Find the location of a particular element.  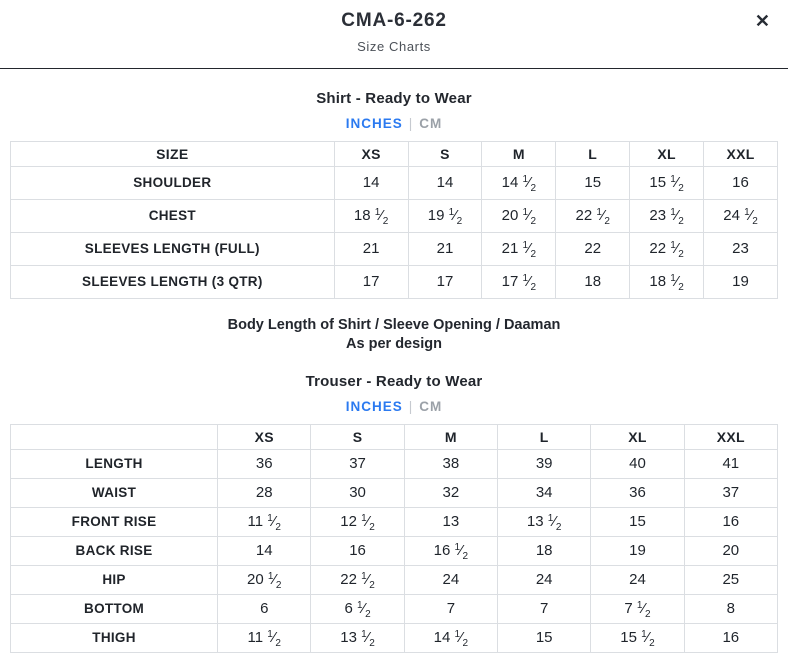

table-cell: 21 1⁄2 is located at coordinates (519, 249).